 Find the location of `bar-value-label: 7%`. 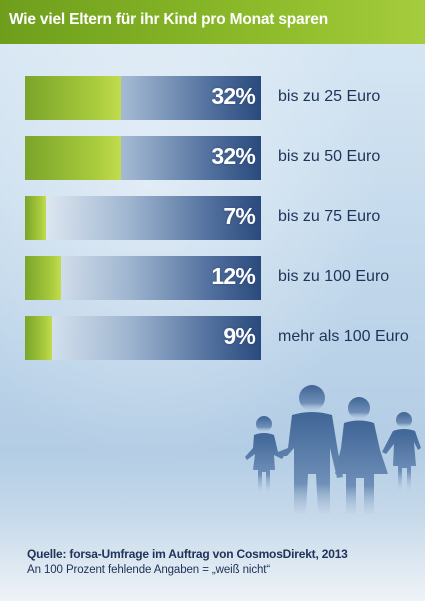

bar-value-label: 7% is located at coordinates (239, 216).